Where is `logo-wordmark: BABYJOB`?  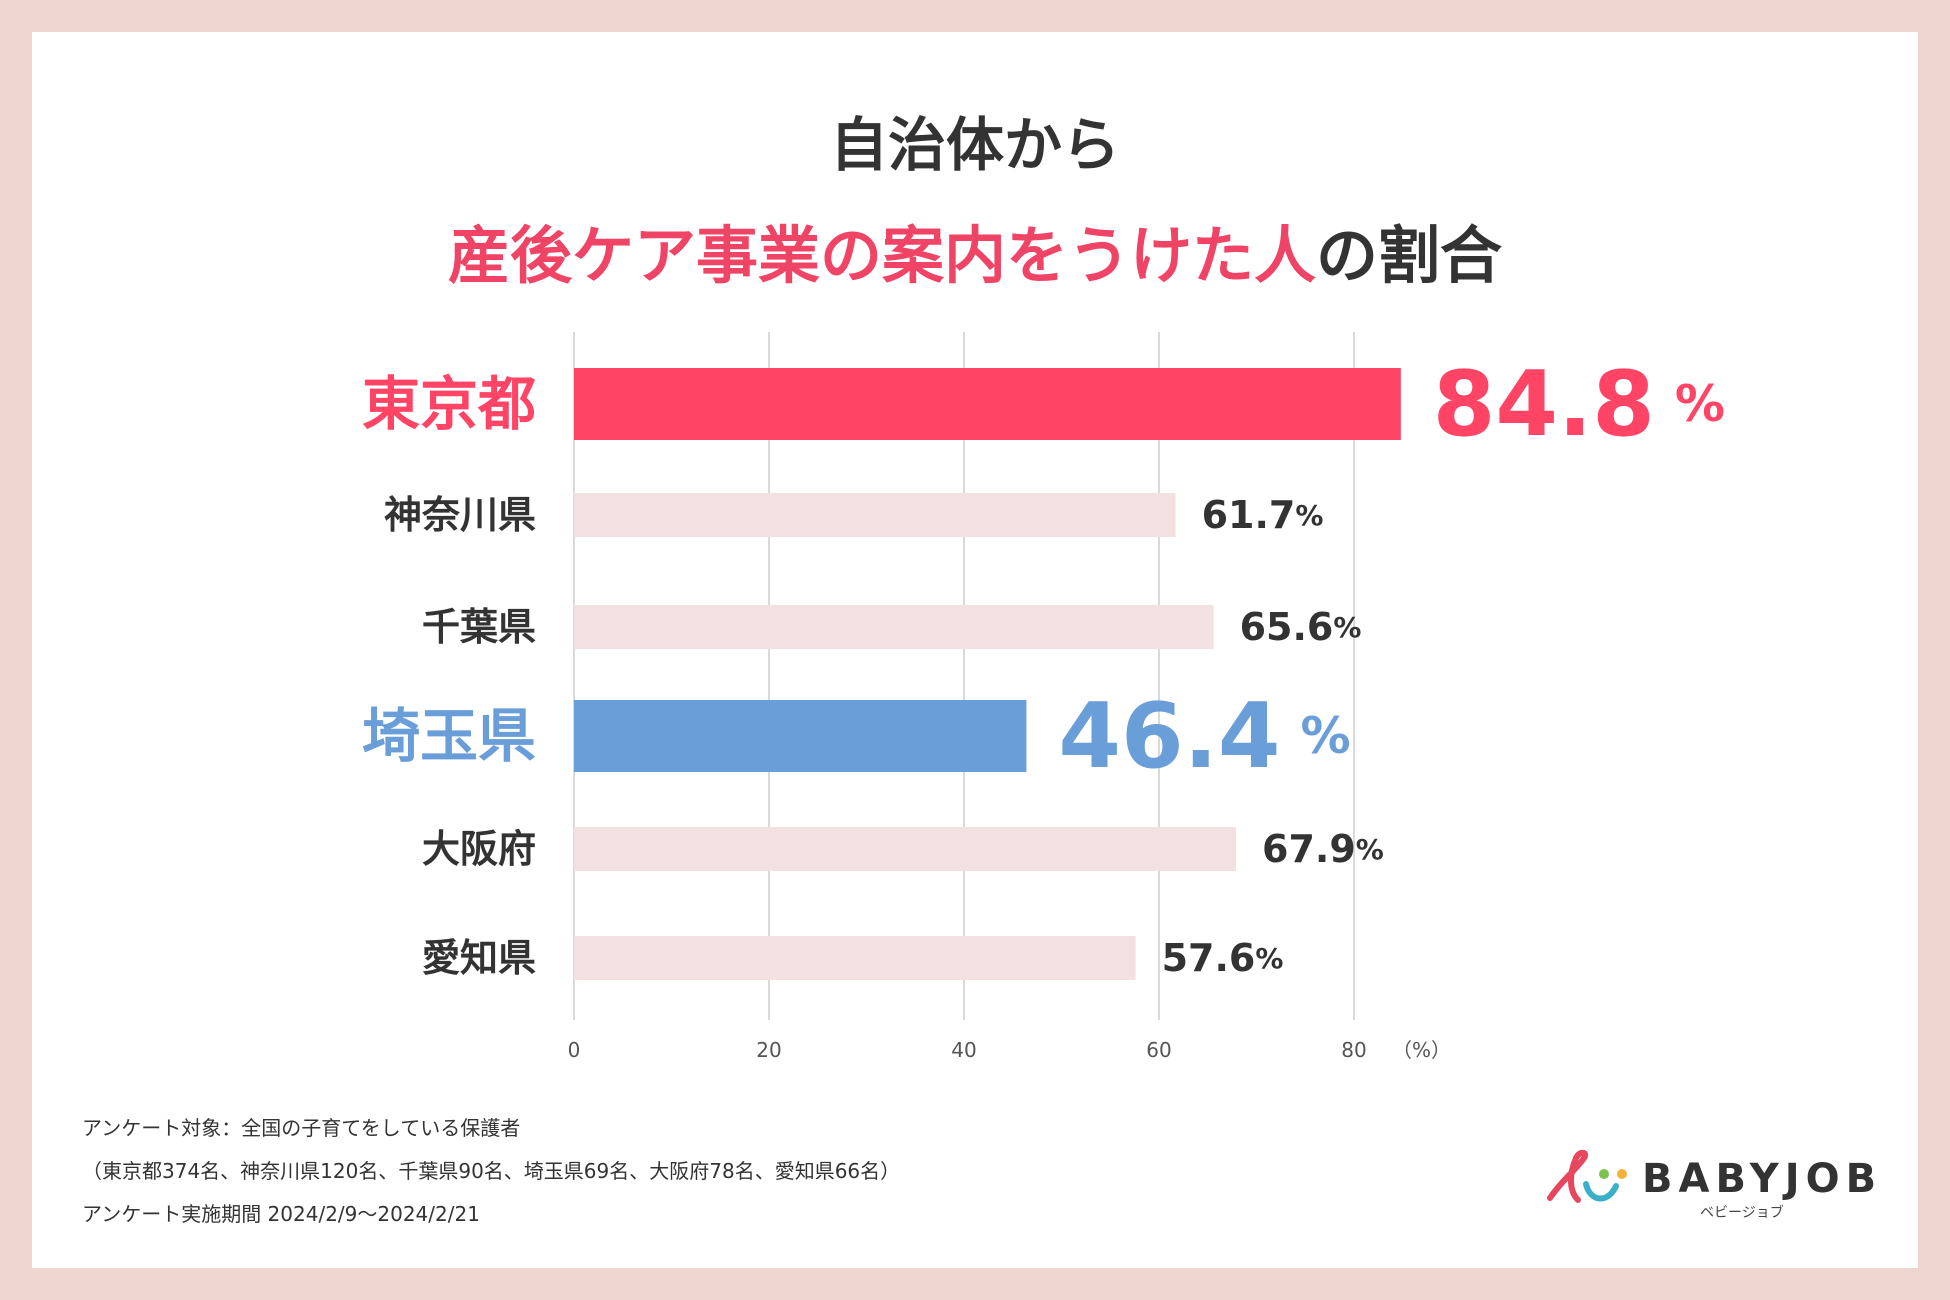 logo-wordmark: BABYJOB is located at coordinates (1762, 1179).